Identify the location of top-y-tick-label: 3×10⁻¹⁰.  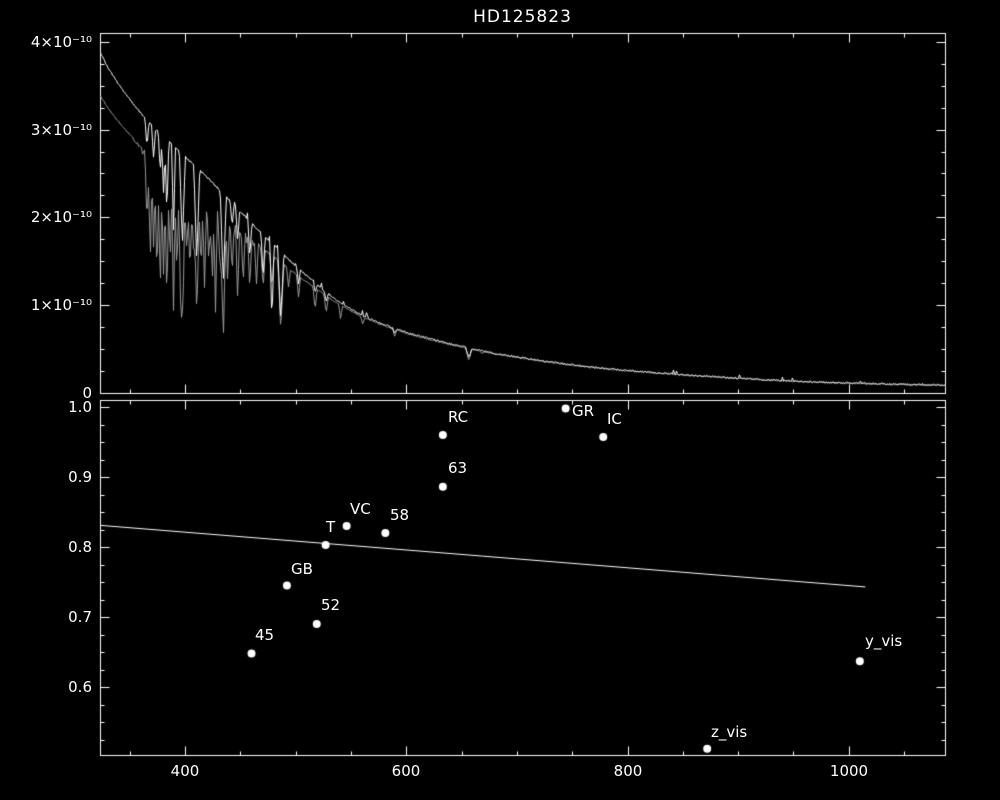
(61, 130).